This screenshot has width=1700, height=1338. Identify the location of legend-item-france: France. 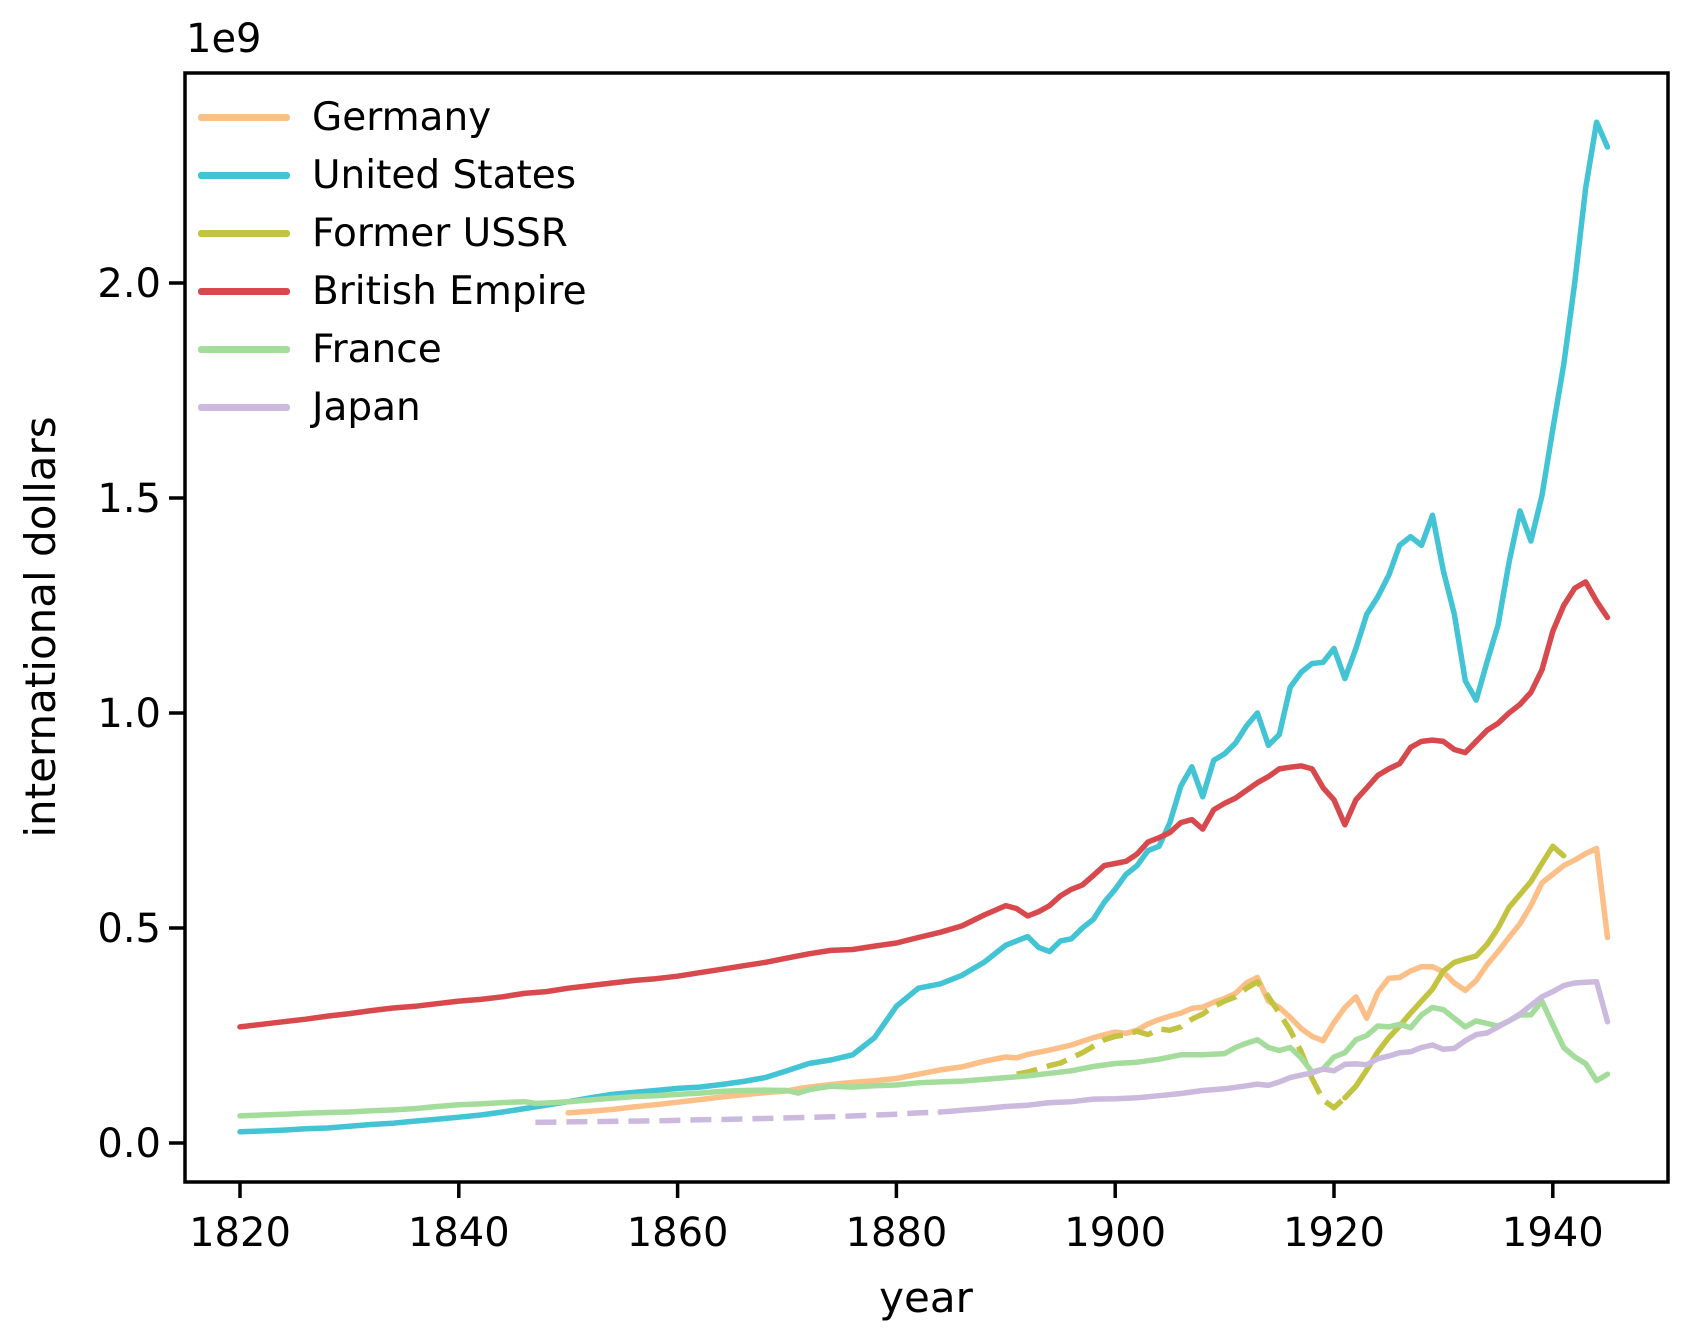
(392, 349).